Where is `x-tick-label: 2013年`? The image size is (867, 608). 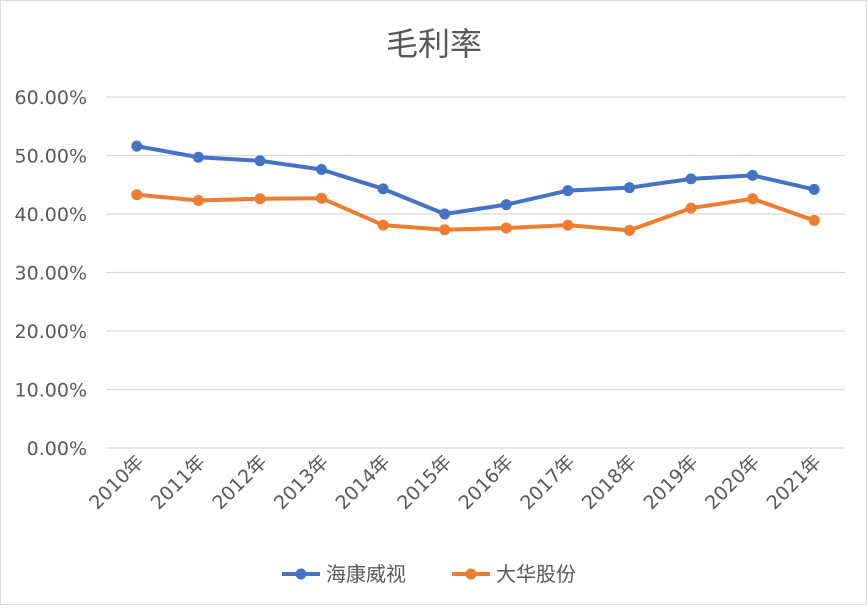 x-tick-label: 2013年 is located at coordinates (301, 482).